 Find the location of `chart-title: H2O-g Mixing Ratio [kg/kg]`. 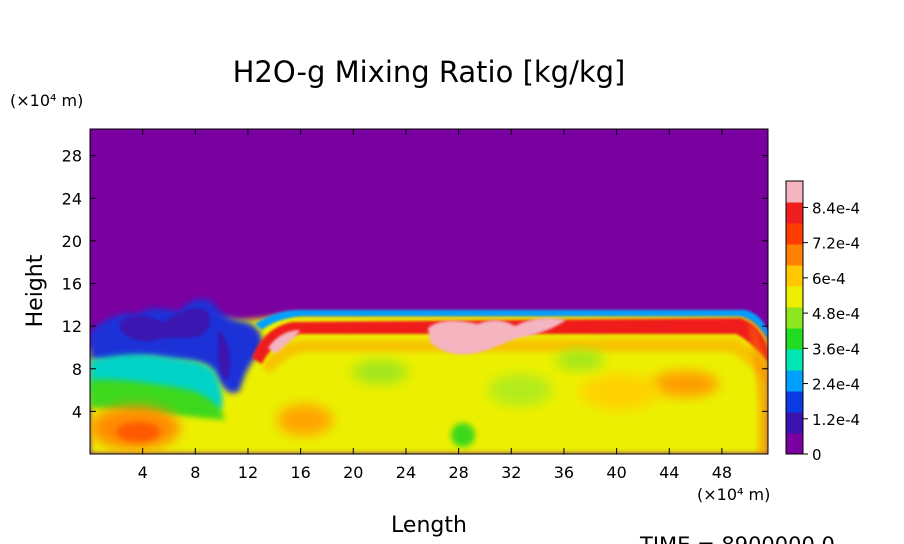

chart-title: H2O-g Mixing Ratio [kg/kg] is located at coordinates (429, 72).